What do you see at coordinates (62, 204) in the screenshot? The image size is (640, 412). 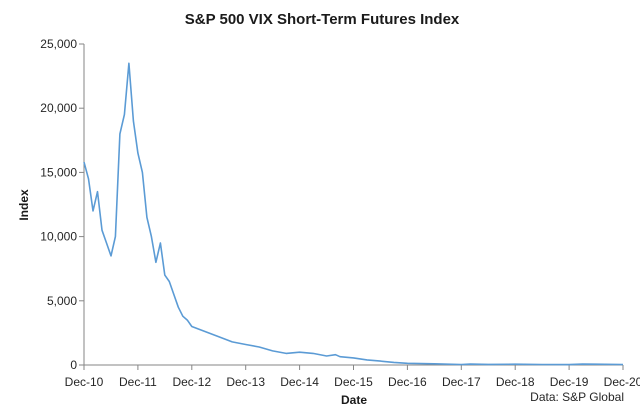 I see `y-tick-labels: 0 5,000 10,000 15,000 20,000 25,000` at bounding box center [62, 204].